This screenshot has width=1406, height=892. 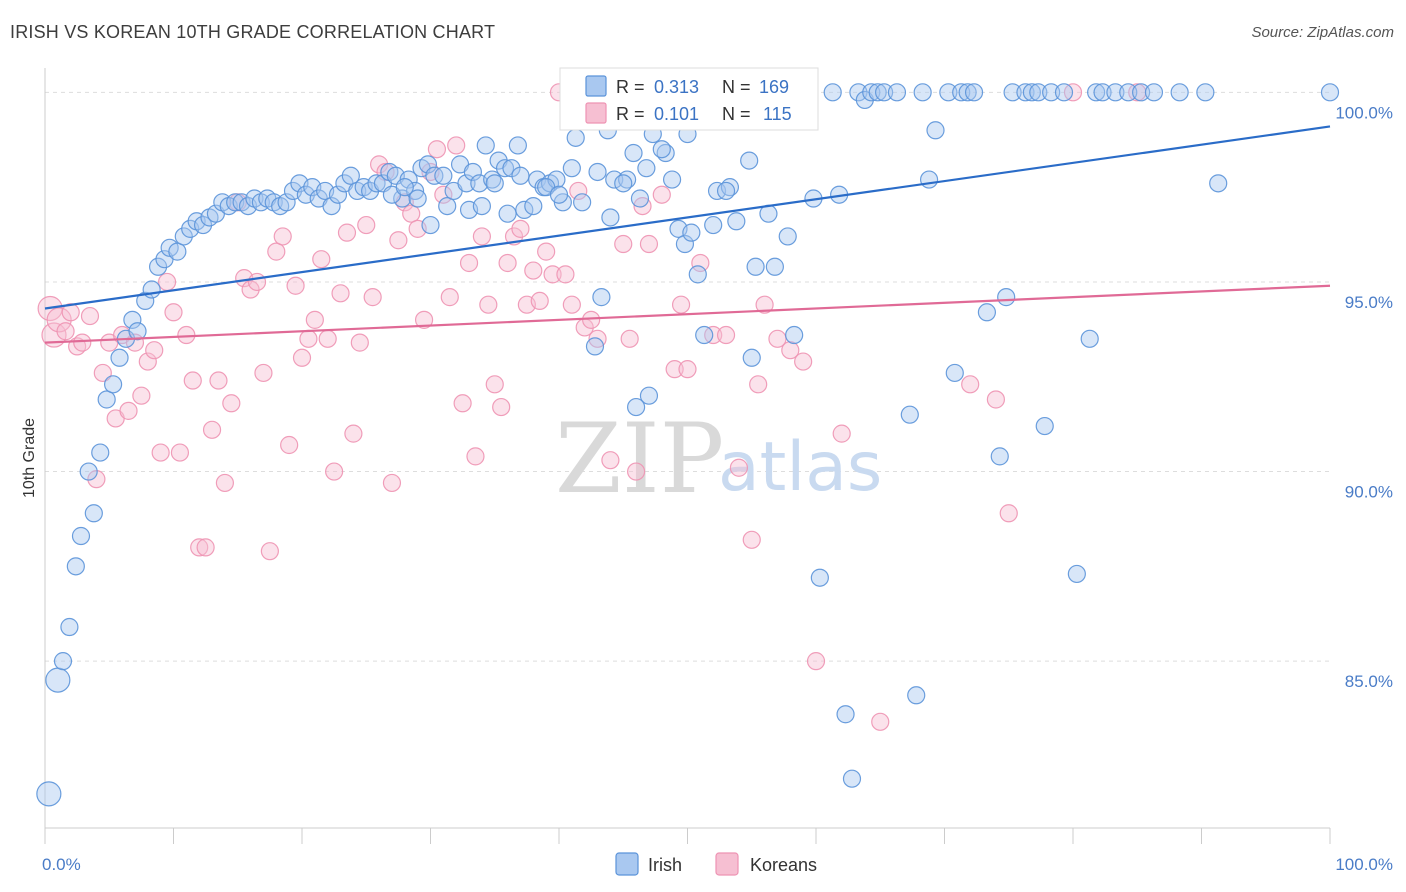 I want to click on irish-legend-swatch, so click(x=596, y=86).